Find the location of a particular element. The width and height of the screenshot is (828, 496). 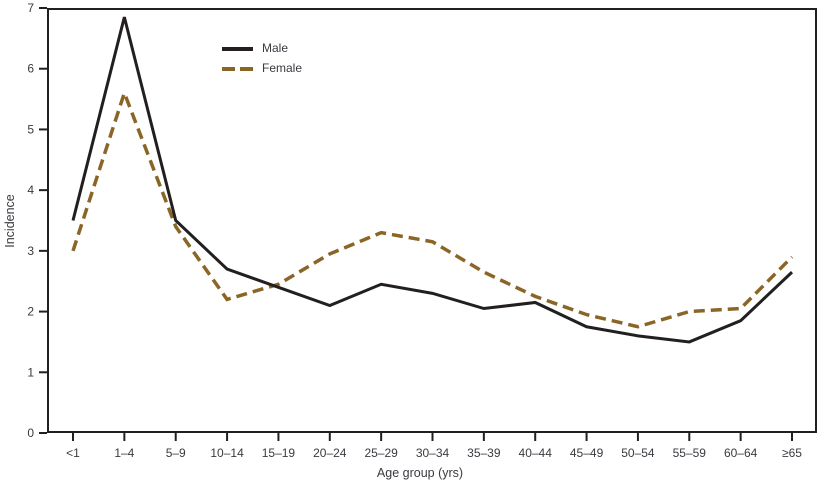

x-axis-tick-label: 55–59 is located at coordinates (690, 453).